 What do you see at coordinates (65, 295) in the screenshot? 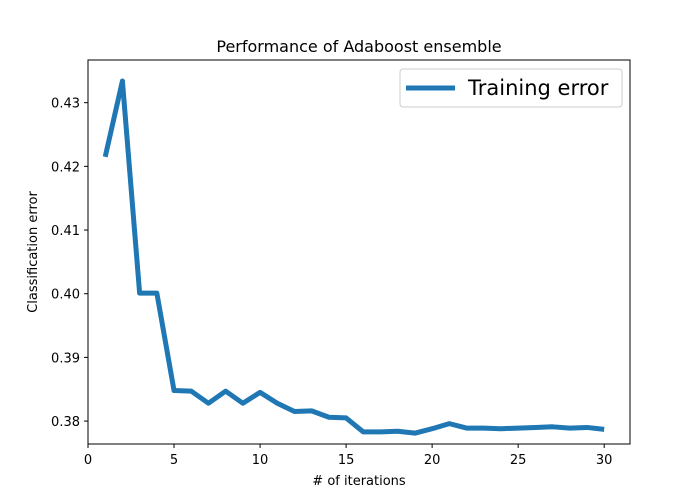
I see `y-tick-label: 0.40` at bounding box center [65, 295].